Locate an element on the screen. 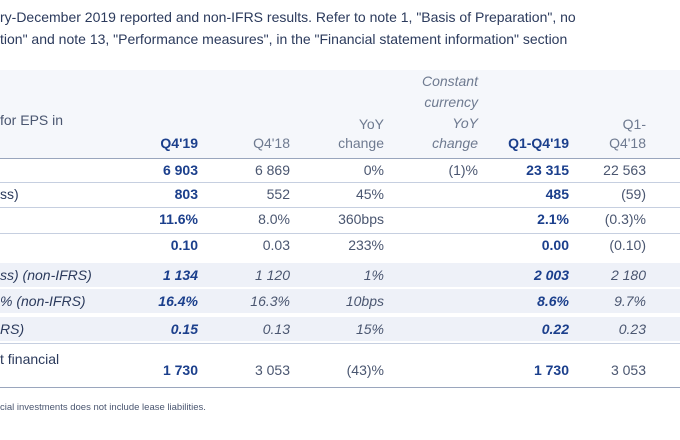 The width and height of the screenshot is (680, 440). cell-fy18: 3 053 is located at coordinates (628, 370).